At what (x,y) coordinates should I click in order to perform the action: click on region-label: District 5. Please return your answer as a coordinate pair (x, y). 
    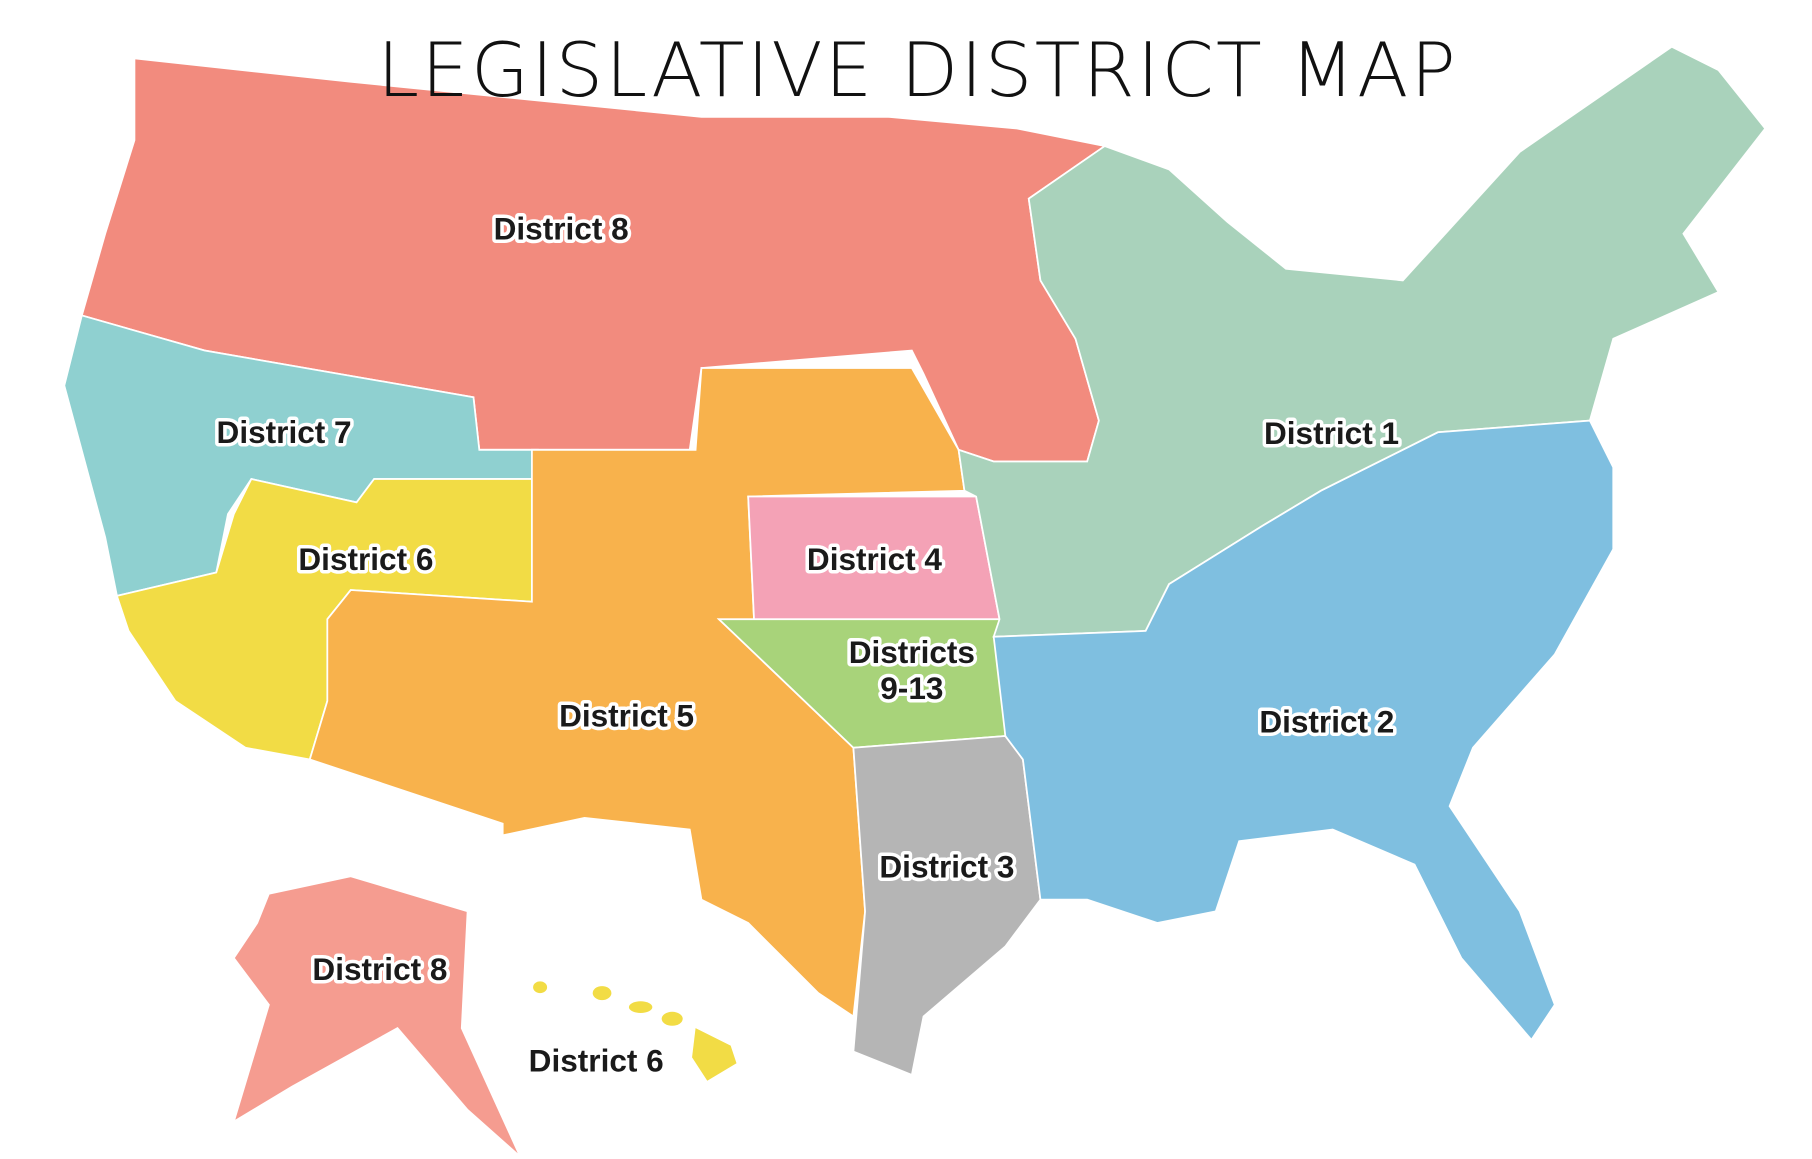
    Looking at the image, I should click on (626, 716).